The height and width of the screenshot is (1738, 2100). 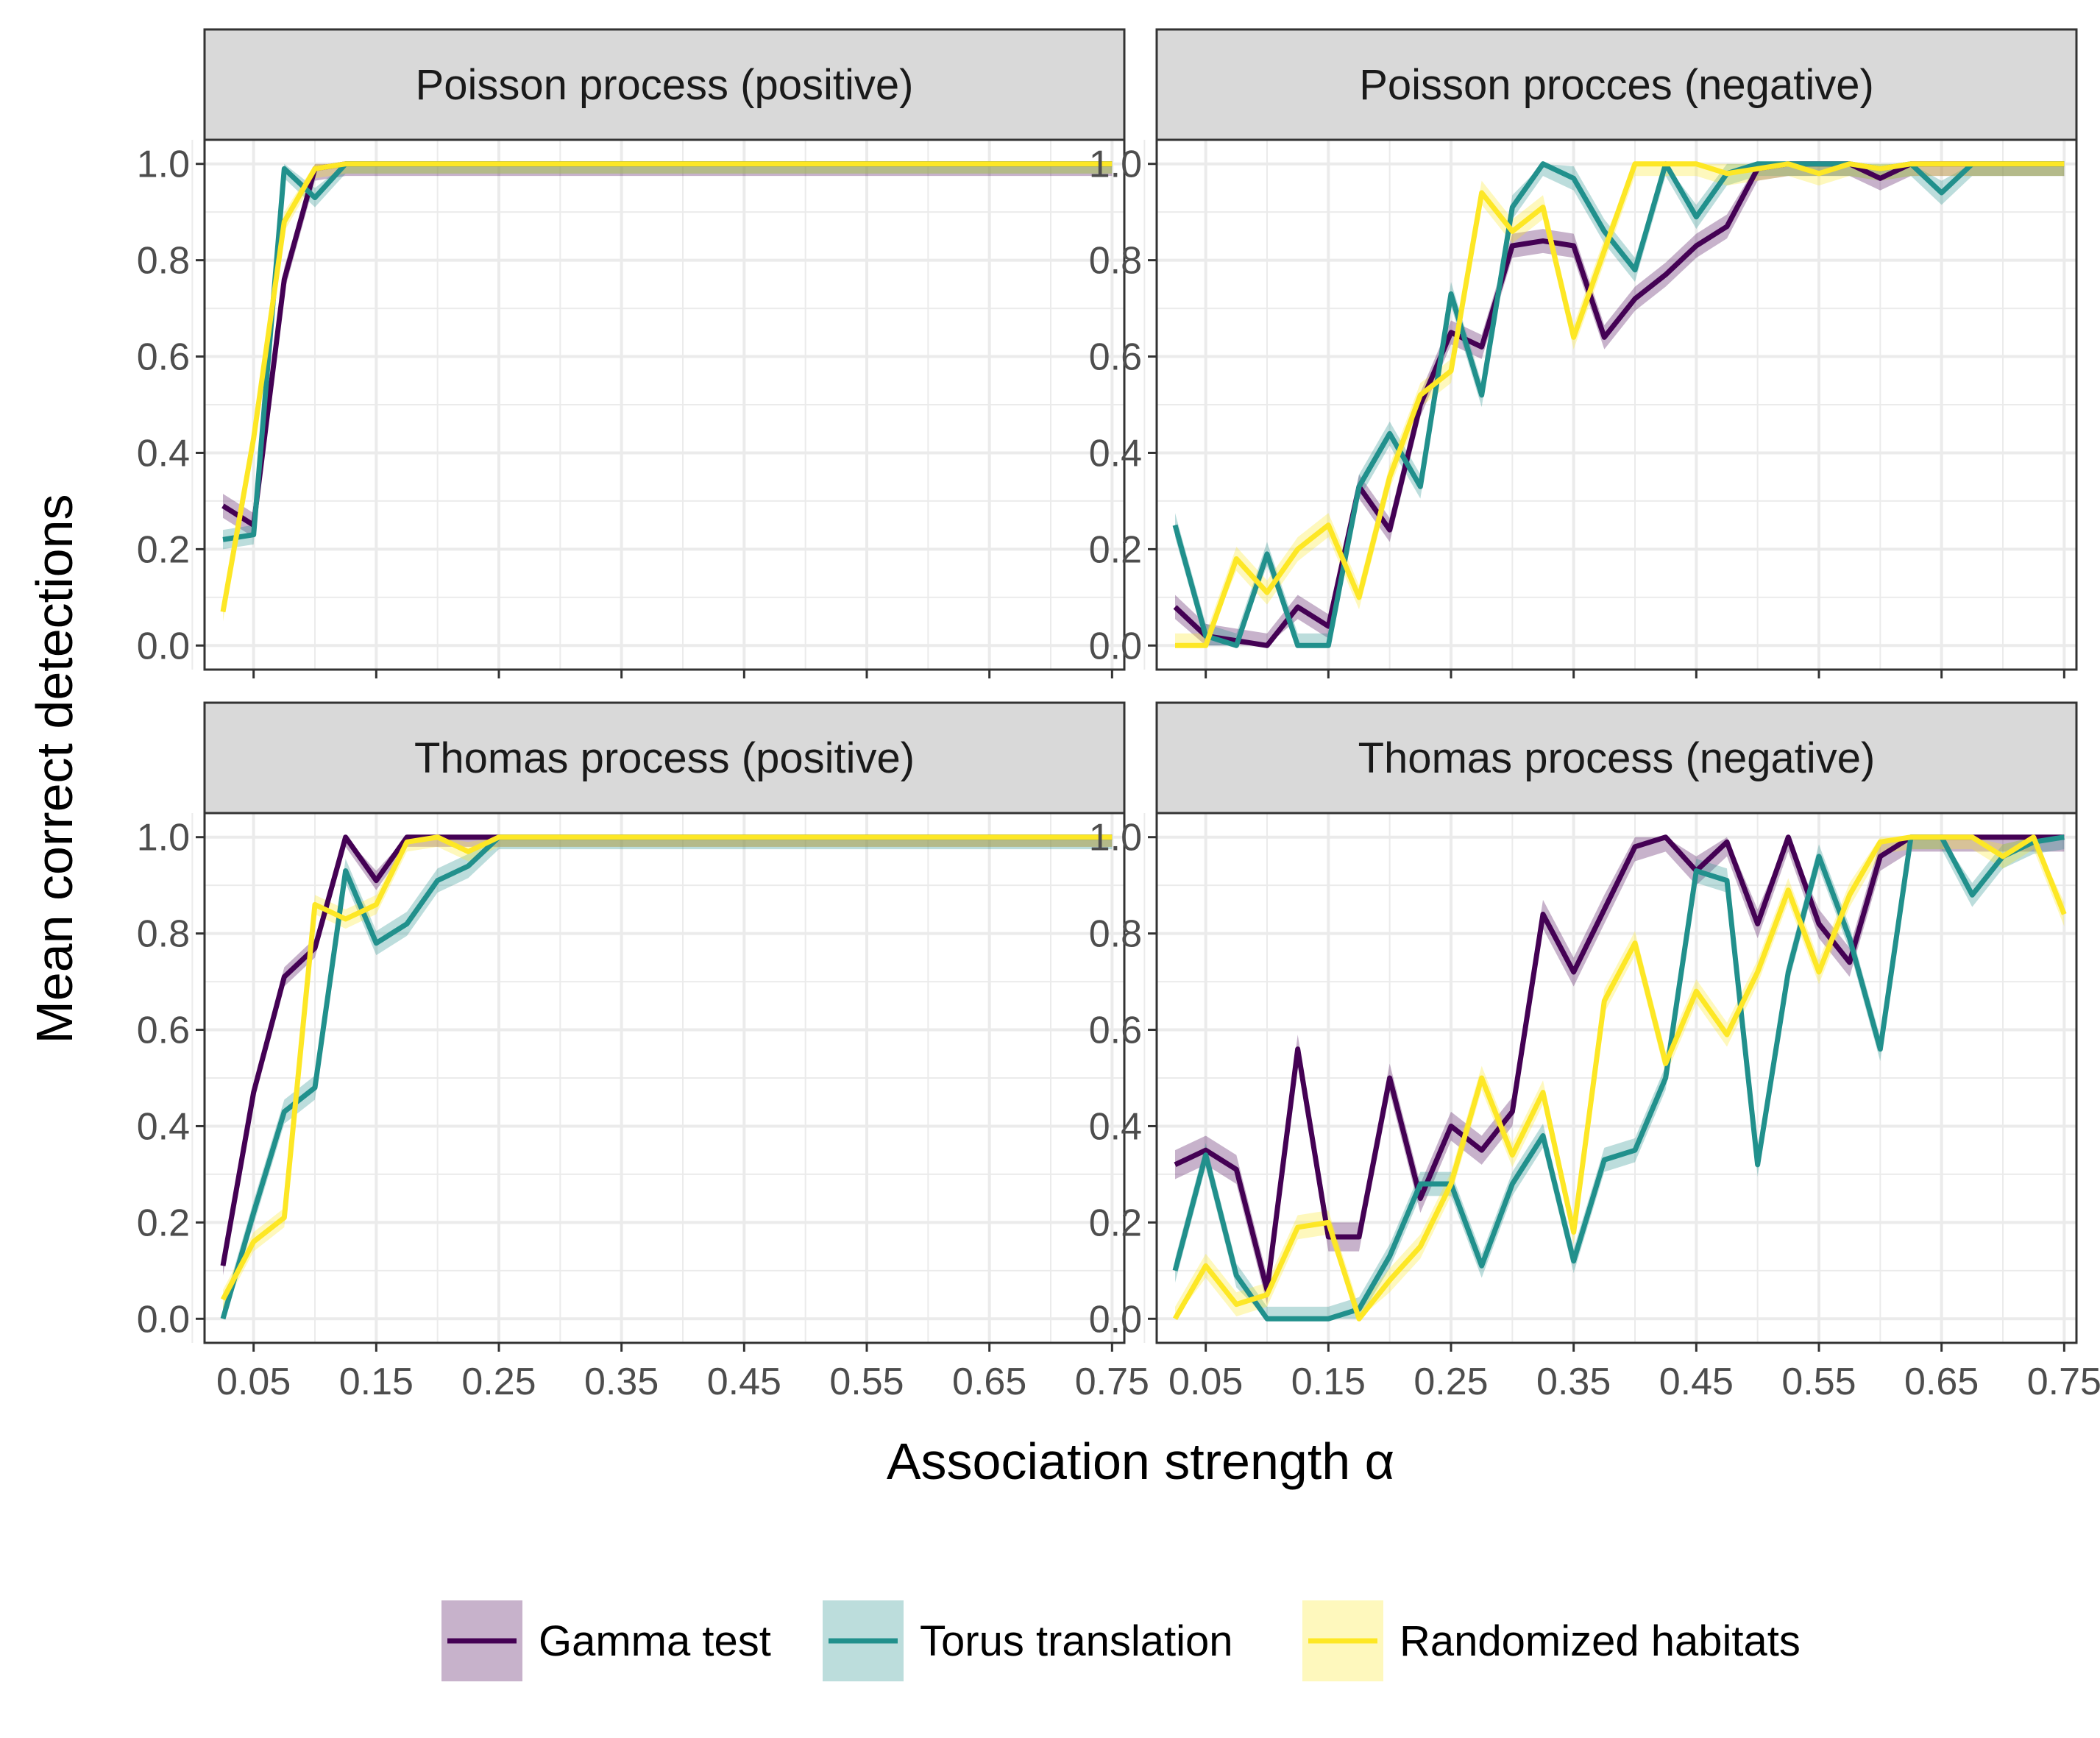 I want to click on x-axis-title: Association strength α, so click(x=1140, y=1461).